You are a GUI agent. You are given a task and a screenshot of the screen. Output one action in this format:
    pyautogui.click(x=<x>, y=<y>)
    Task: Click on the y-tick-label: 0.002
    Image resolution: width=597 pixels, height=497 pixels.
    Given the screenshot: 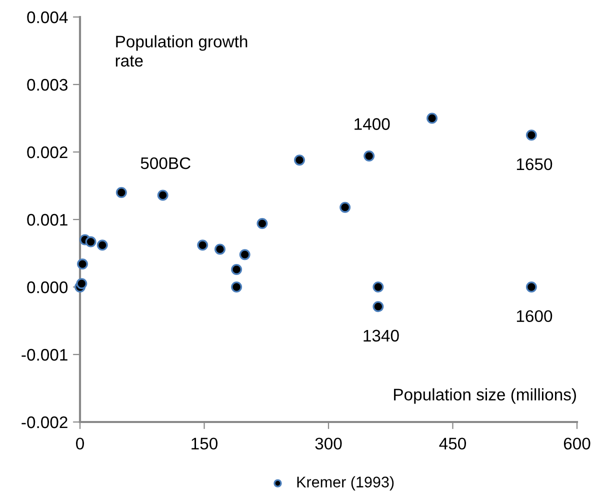 What is the action you would take?
    pyautogui.click(x=47, y=152)
    